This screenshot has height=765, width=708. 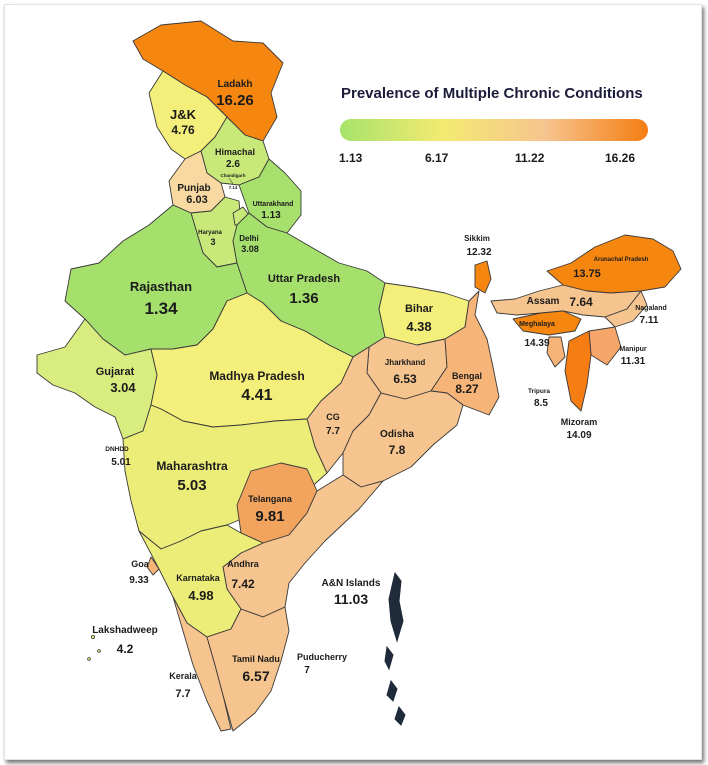 What do you see at coordinates (536, 343) in the screenshot?
I see `label-meghalaya-value: 14.39` at bounding box center [536, 343].